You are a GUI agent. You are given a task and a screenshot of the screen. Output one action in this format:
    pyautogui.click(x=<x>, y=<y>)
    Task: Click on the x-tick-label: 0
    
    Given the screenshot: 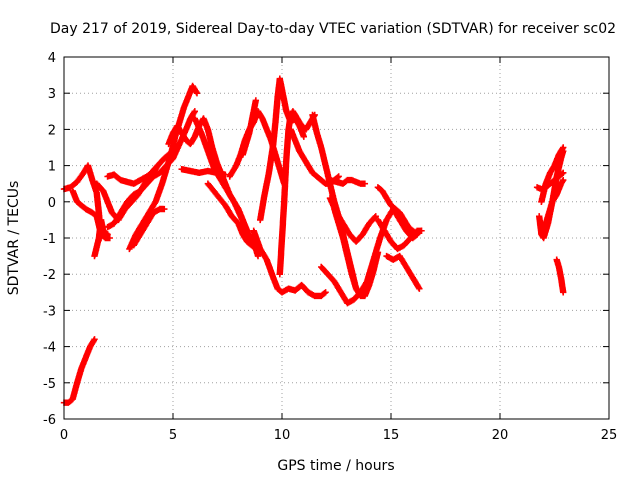 What is the action you would take?
    pyautogui.click(x=64, y=435)
    